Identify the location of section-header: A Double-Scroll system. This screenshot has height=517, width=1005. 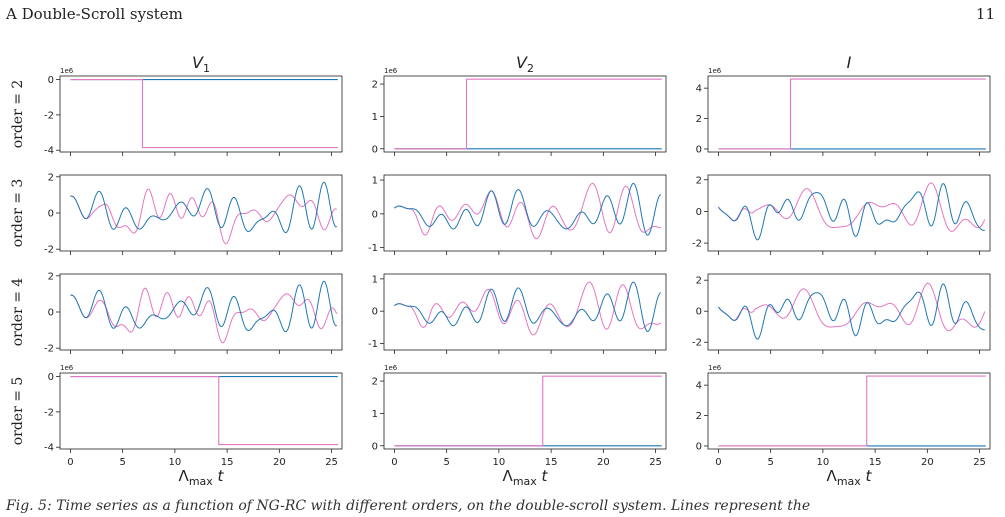
(94, 14).